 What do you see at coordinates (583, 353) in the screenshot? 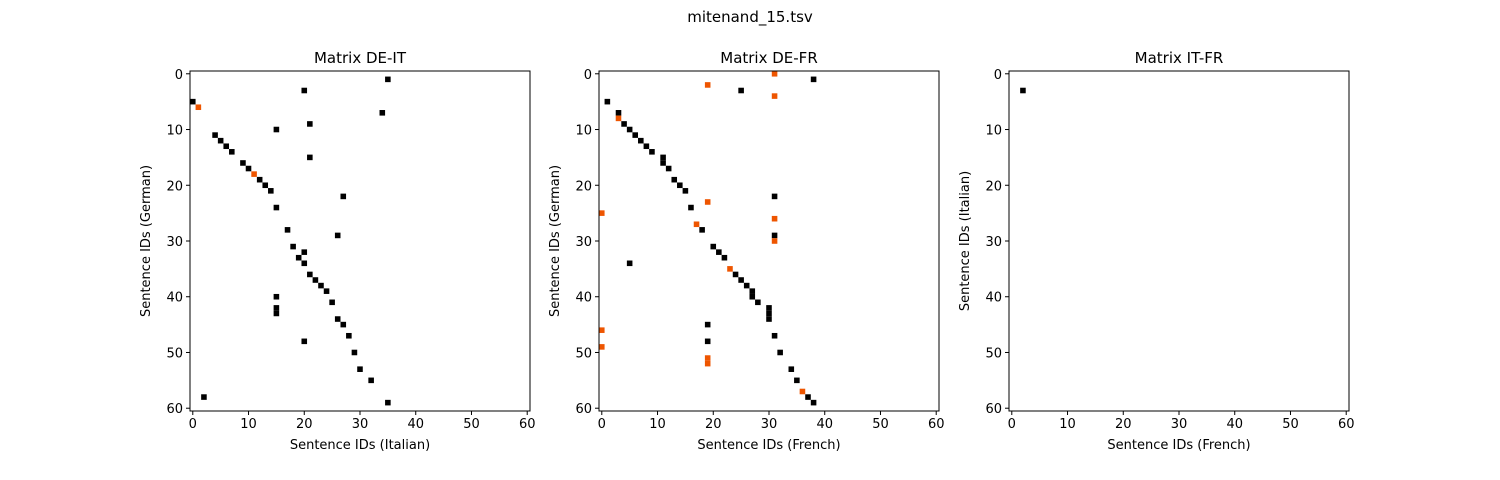
I see `y-tick-label: 50` at bounding box center [583, 353].